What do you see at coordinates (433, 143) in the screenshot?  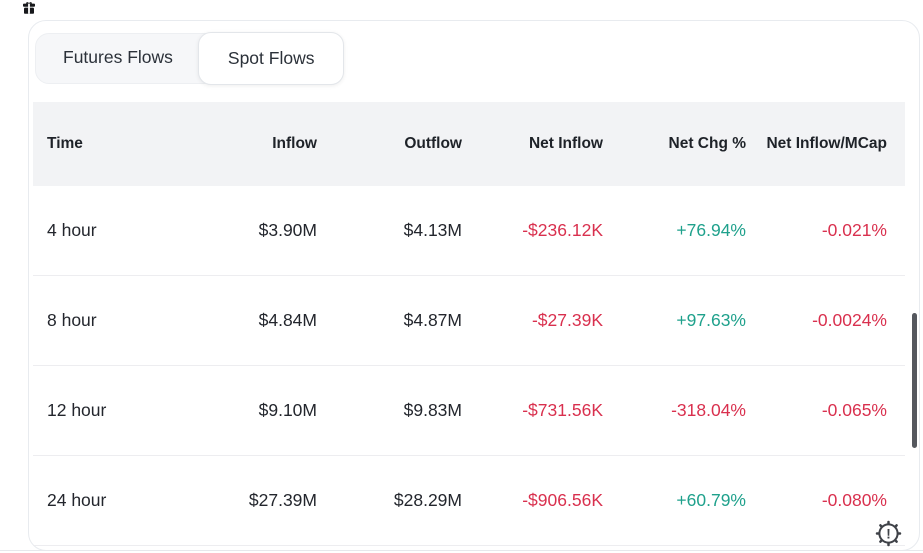 I see `col-header-outflow: Outflow` at bounding box center [433, 143].